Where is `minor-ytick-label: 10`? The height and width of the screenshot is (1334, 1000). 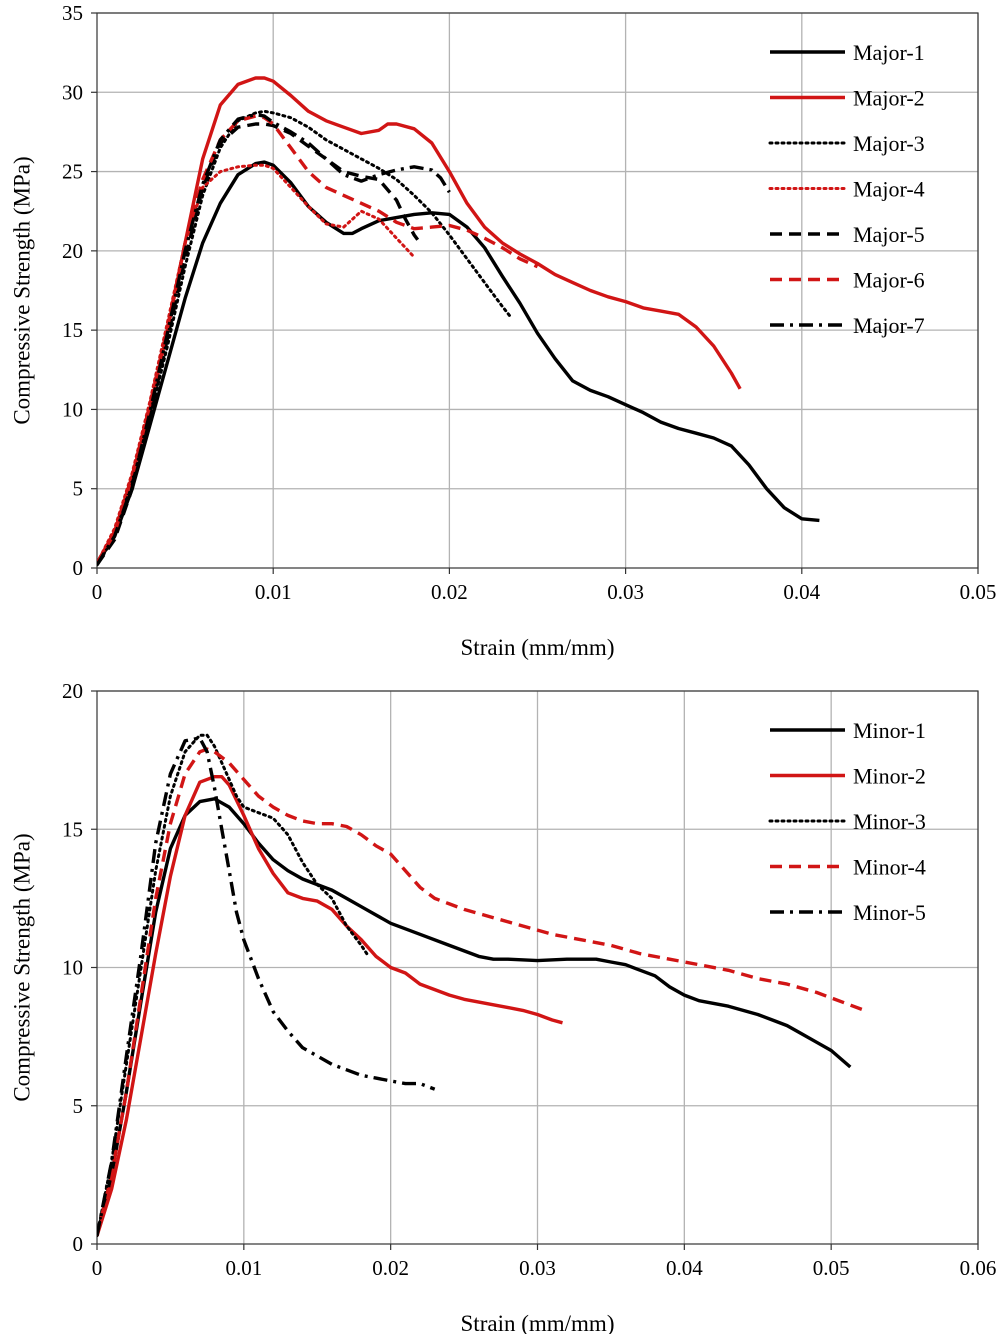
minor-ytick-label: 10 is located at coordinates (72, 968).